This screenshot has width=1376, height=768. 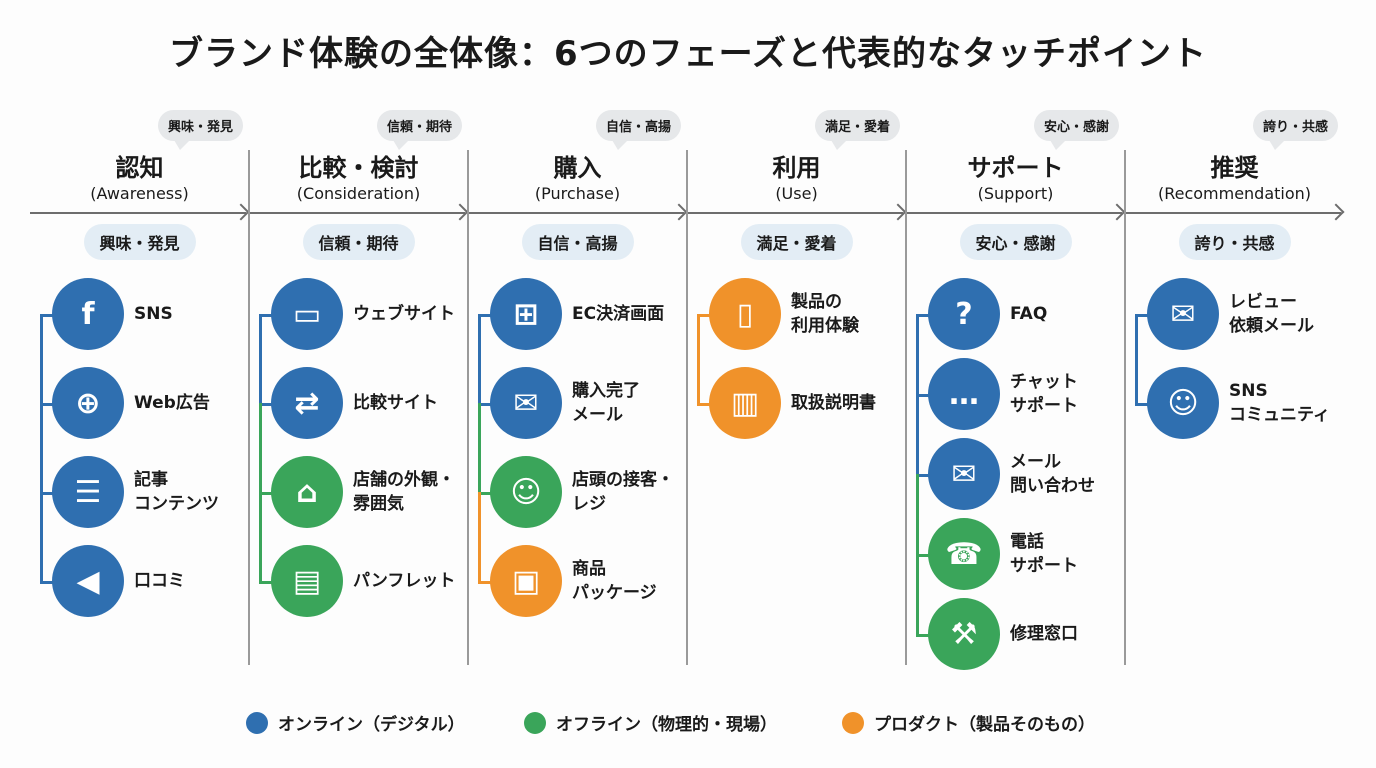 I want to click on emotion-bubble: 誇り・共感, so click(x=1295, y=130).